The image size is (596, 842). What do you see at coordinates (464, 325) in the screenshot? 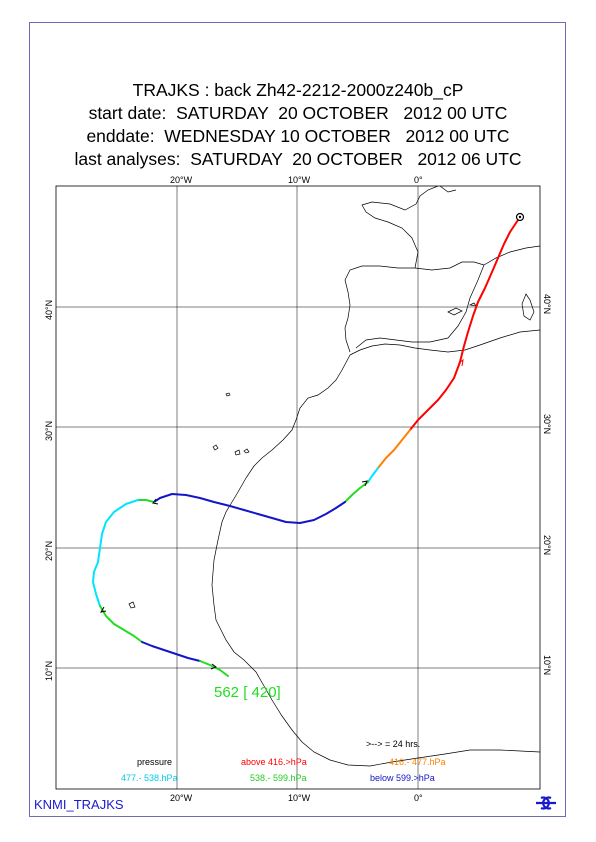
I see `trajectory-segment-red` at bounding box center [464, 325].